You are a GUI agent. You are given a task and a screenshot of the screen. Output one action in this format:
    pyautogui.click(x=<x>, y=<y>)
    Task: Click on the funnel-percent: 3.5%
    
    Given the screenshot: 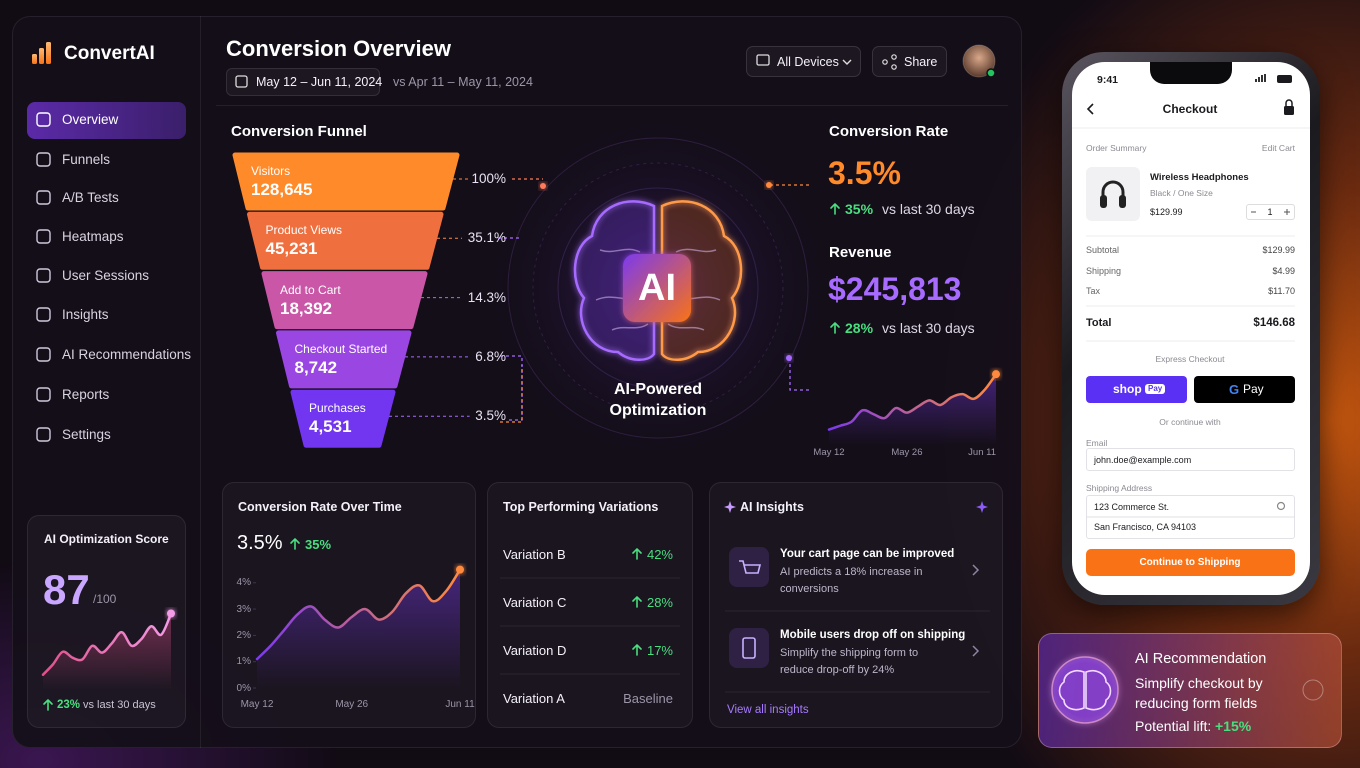 What is the action you would take?
    pyautogui.click(x=490, y=416)
    